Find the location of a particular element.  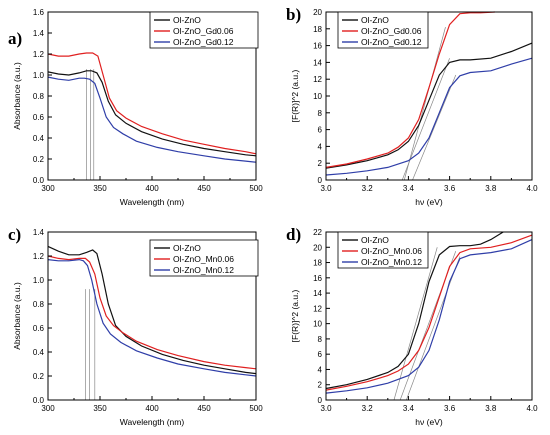

panel-letter: b) is located at coordinates (293, 14).